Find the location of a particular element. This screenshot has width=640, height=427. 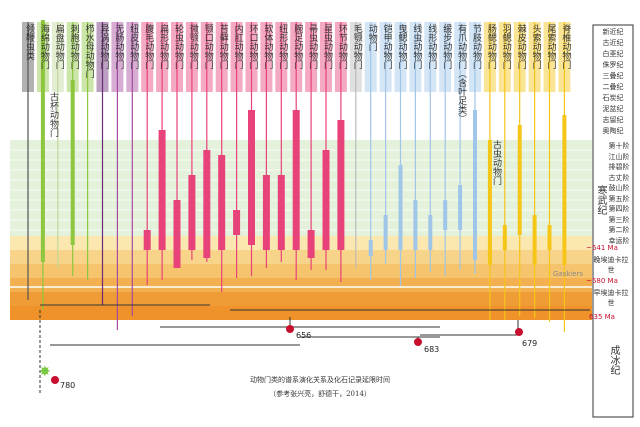

cambrian-stage: 第五阶 is located at coordinates (619, 198).